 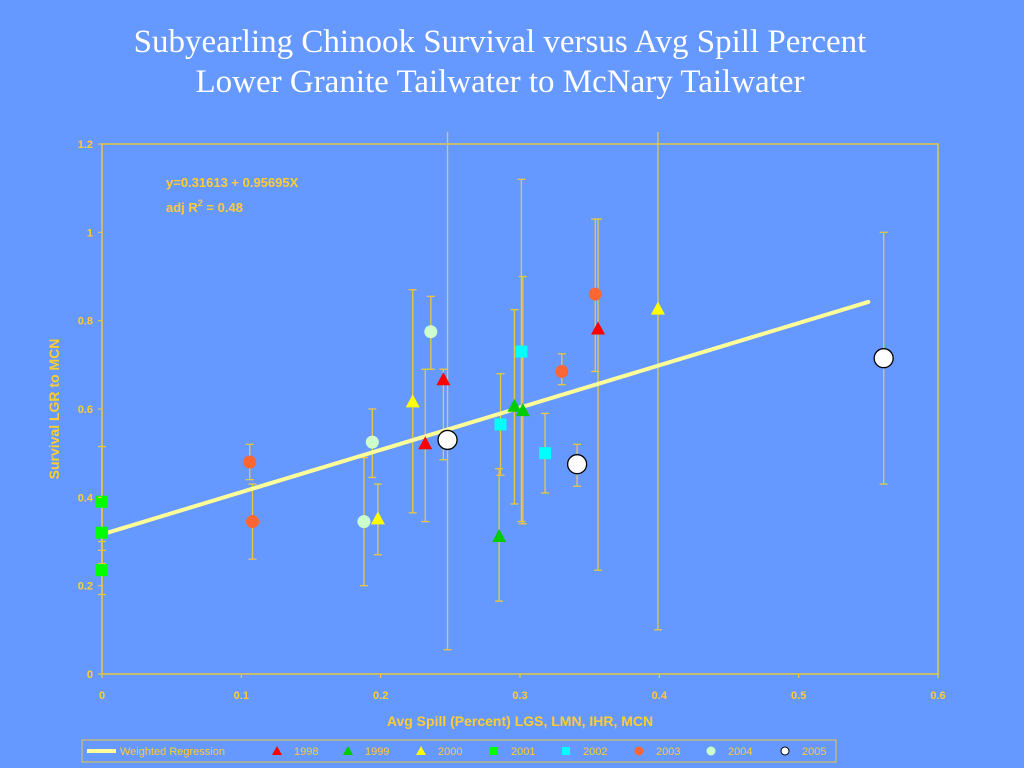 What do you see at coordinates (522, 688) in the screenshot?
I see `x-axis-ticks: 0 0.1 0.2 0.3 0.4 0.5 0.6` at bounding box center [522, 688].